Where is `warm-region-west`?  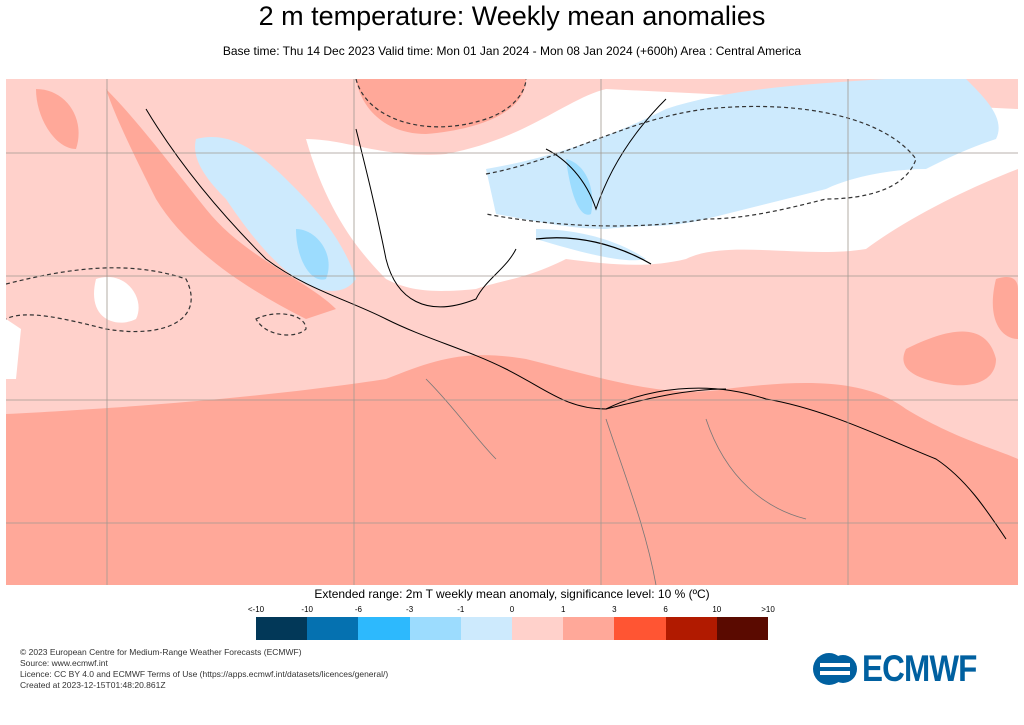
warm-region-west is located at coordinates (57, 119).